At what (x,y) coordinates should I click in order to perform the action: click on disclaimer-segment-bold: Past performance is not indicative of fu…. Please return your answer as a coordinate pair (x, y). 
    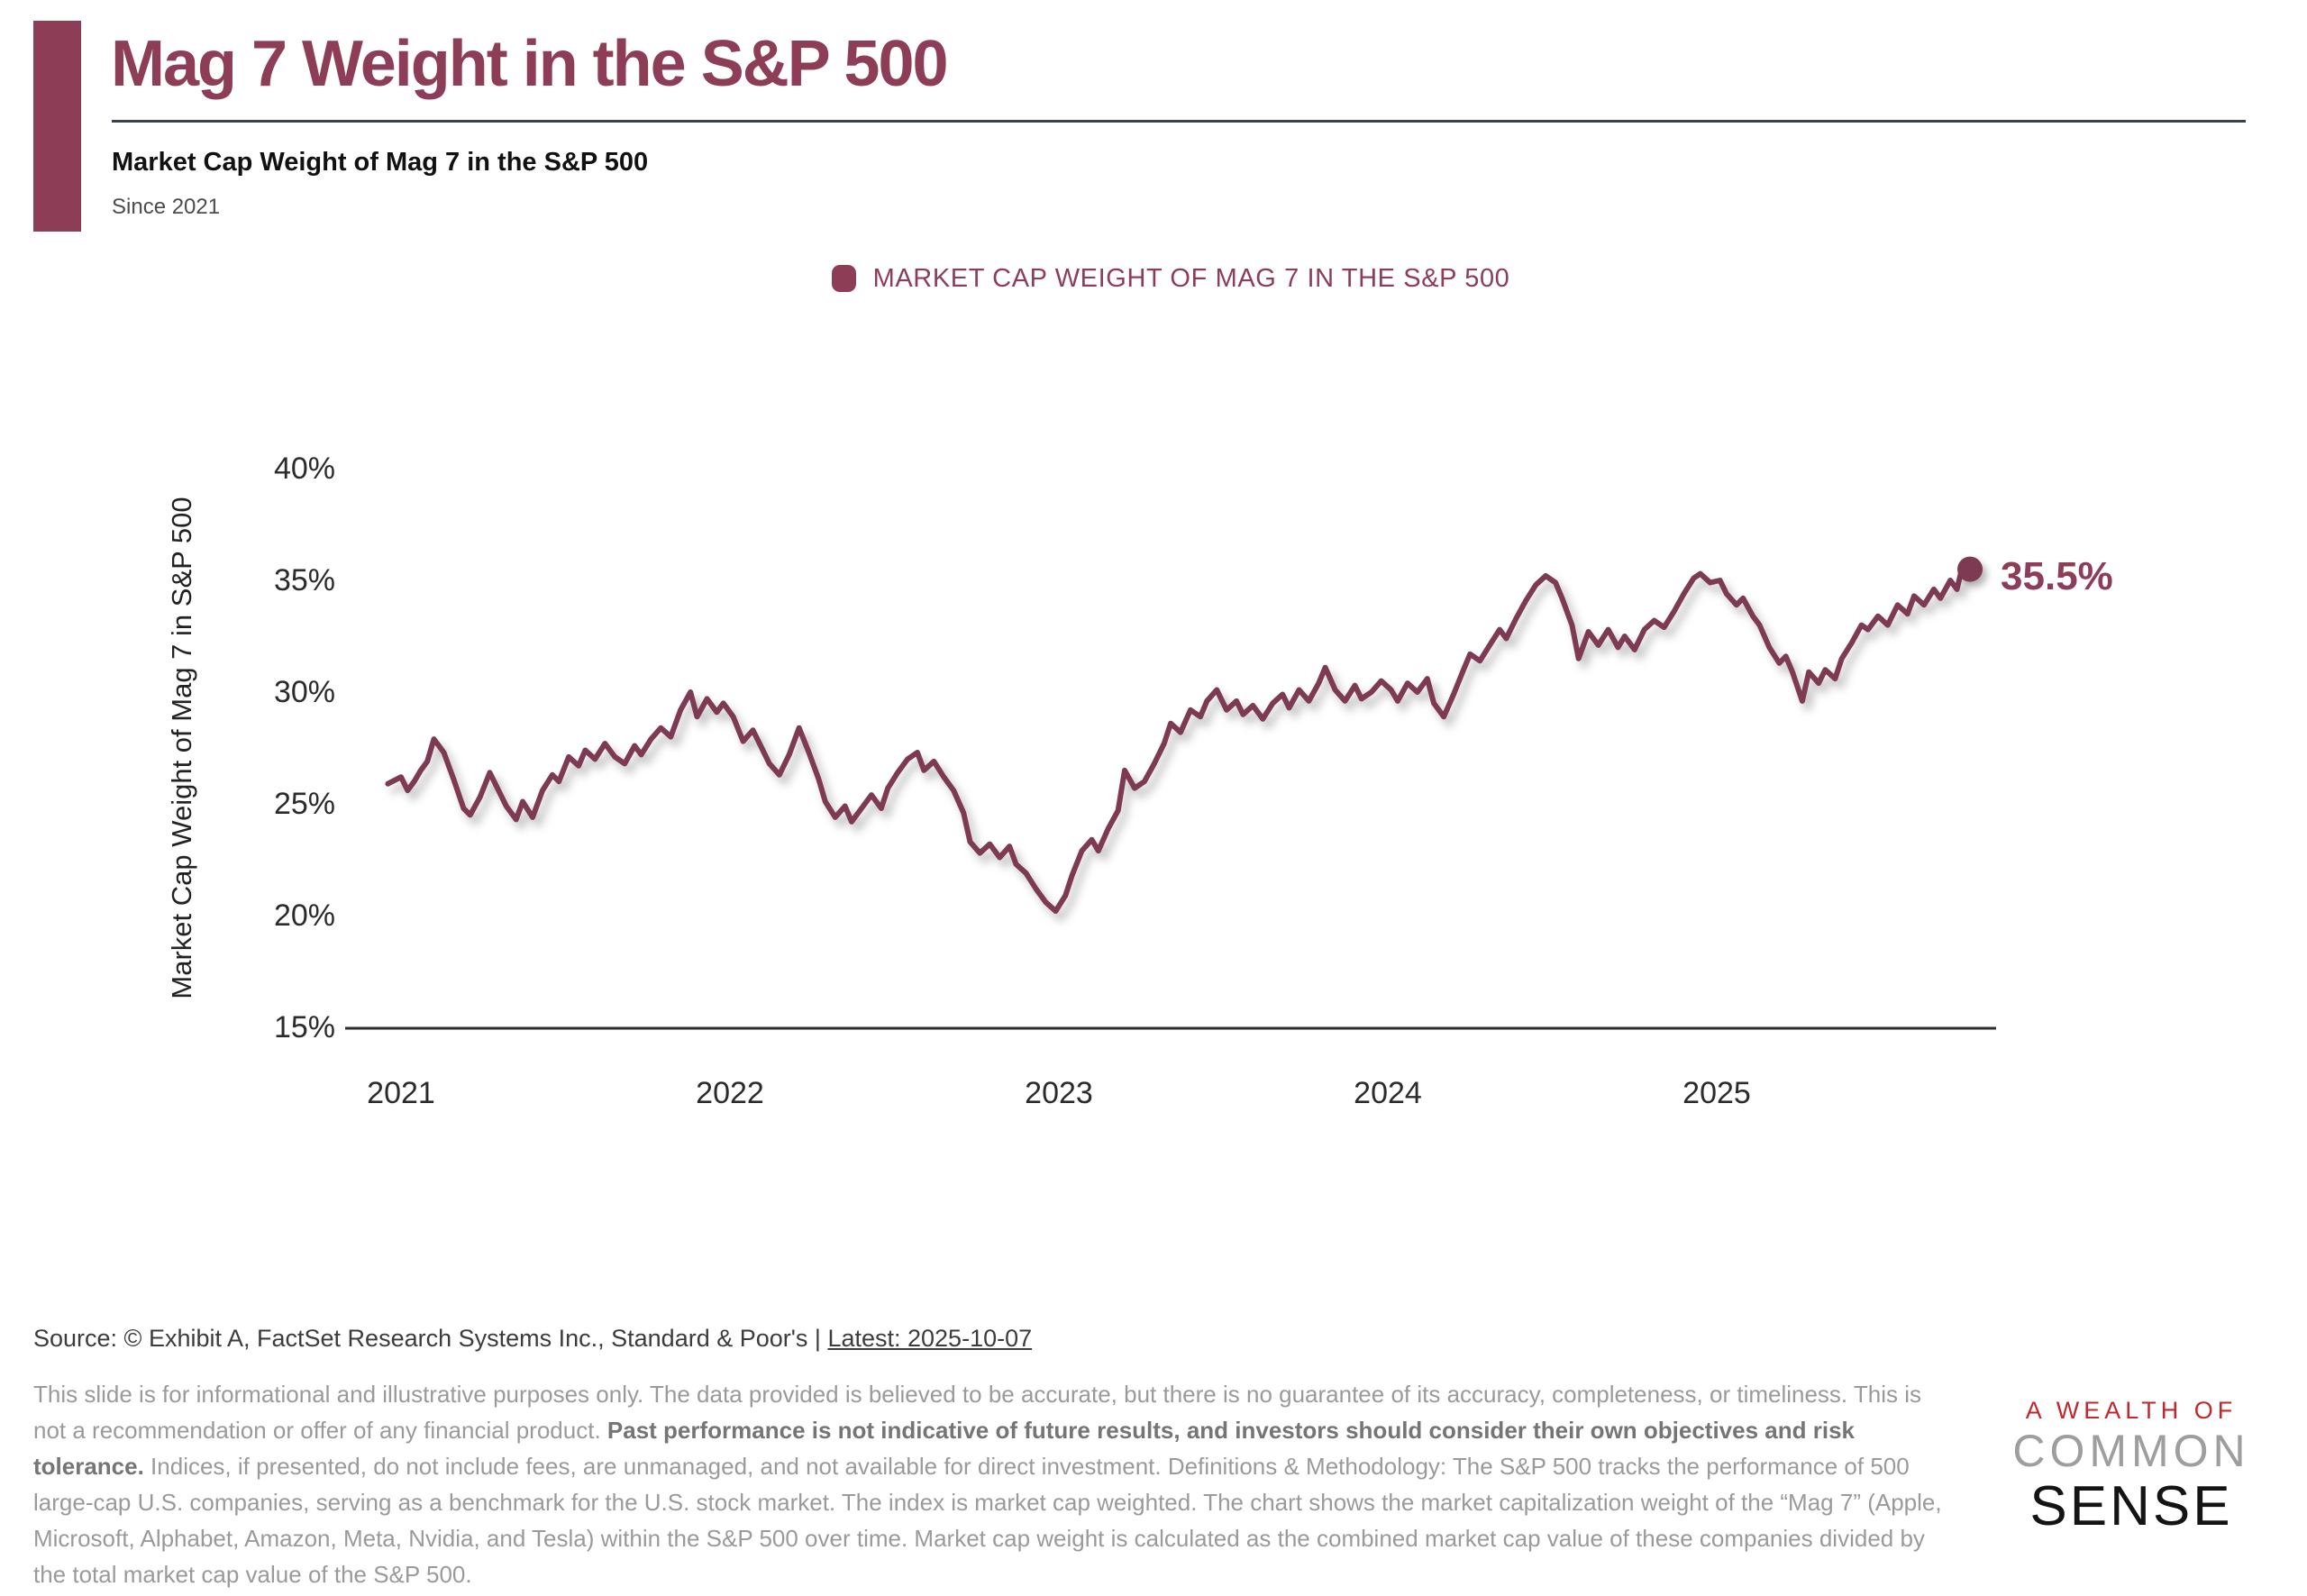
    Looking at the image, I should click on (944, 1448).